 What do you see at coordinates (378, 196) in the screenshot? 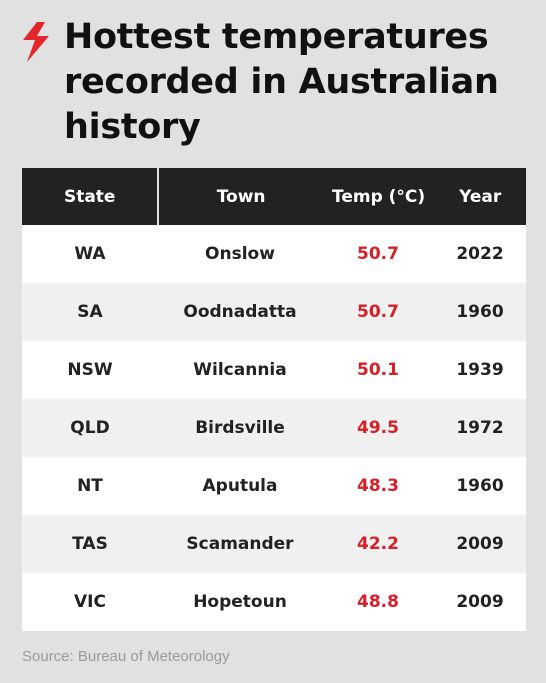
I see `column-header-temp: Temp (°C)` at bounding box center [378, 196].